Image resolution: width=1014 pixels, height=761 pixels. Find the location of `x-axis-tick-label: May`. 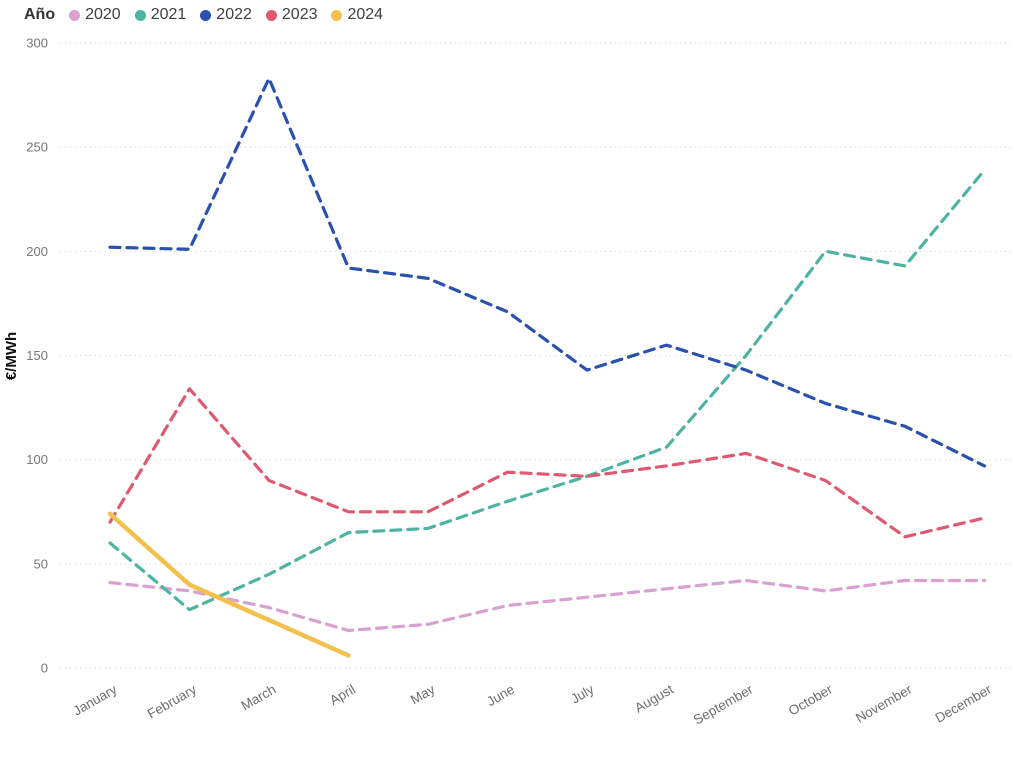

x-axis-tick-label: May is located at coordinates (423, 694).